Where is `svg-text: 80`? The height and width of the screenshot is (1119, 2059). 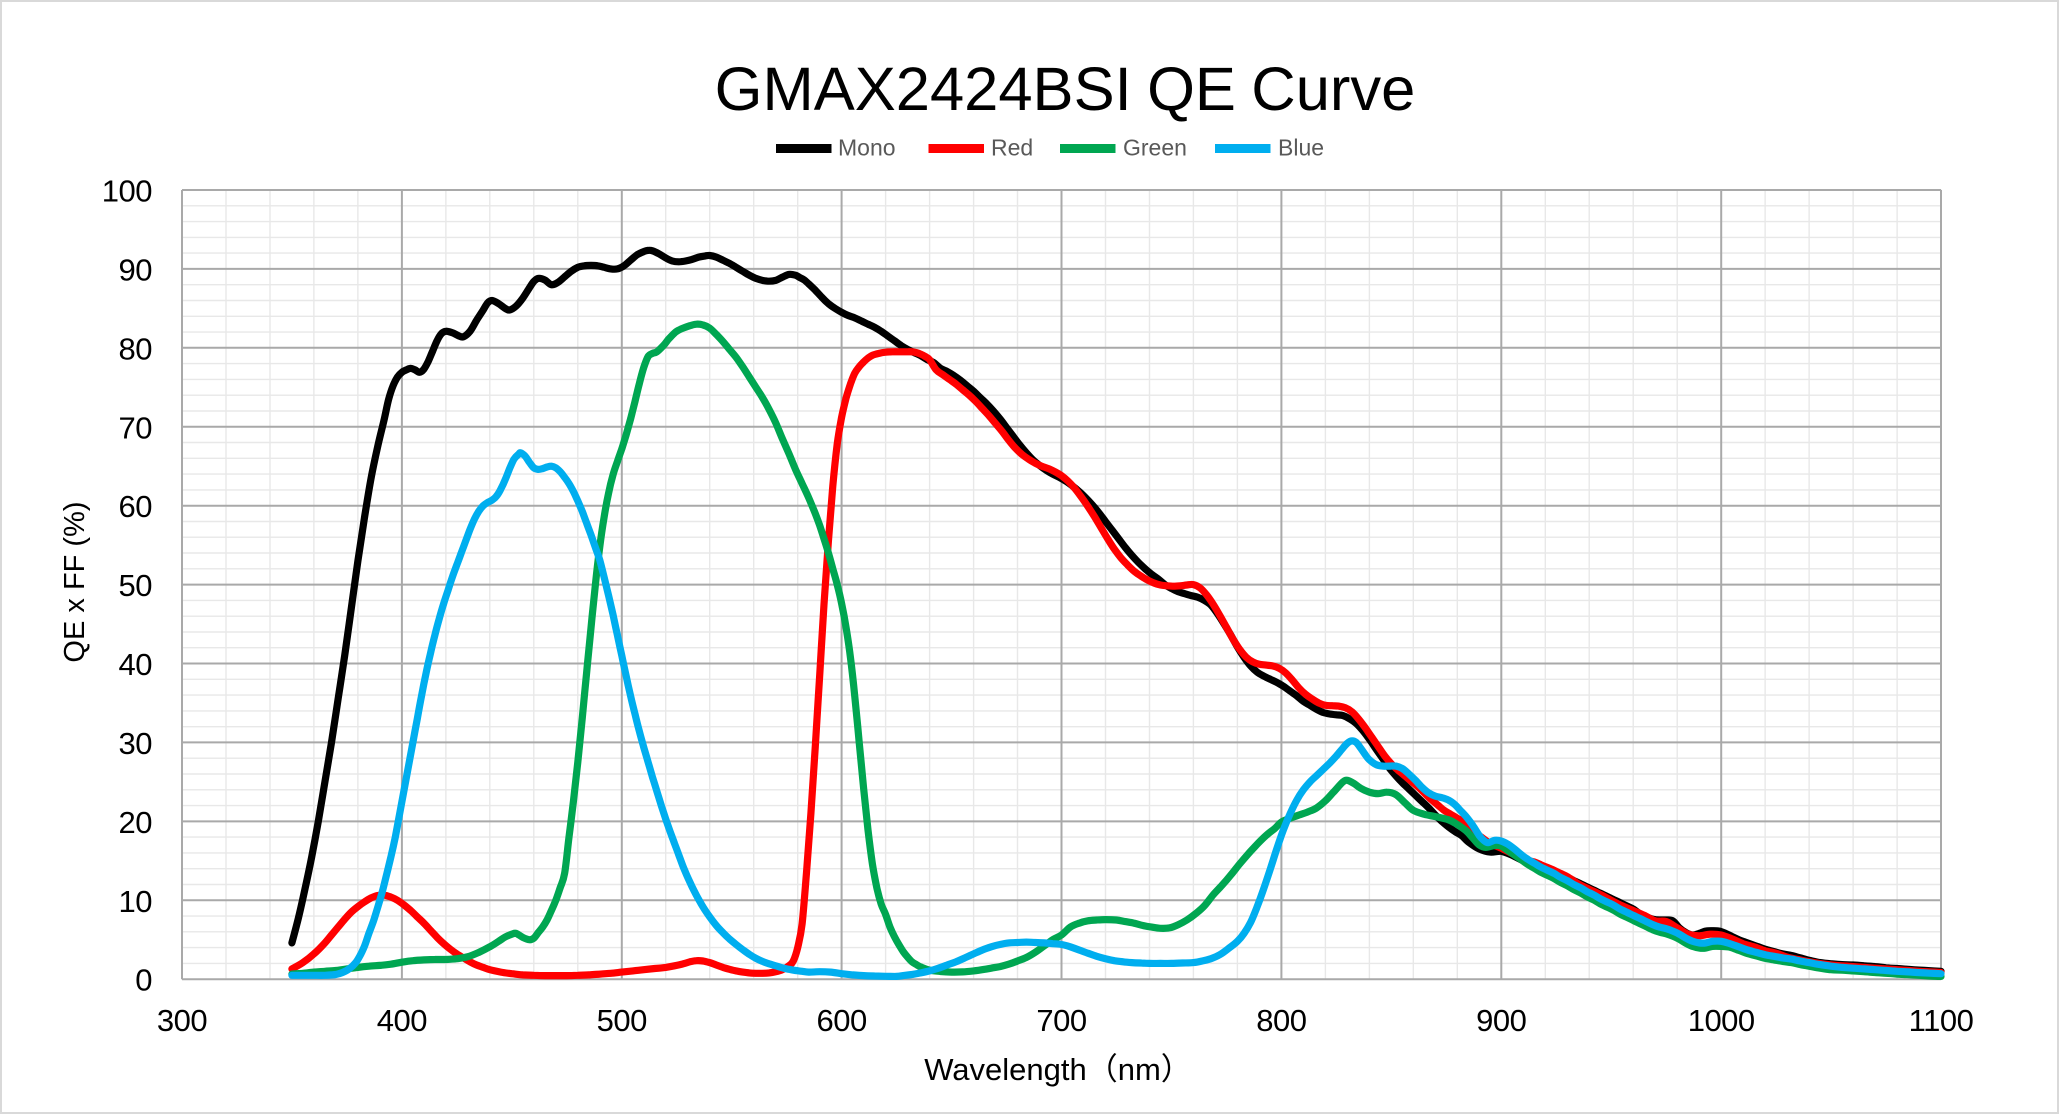
svg-text: 80 is located at coordinates (136, 348).